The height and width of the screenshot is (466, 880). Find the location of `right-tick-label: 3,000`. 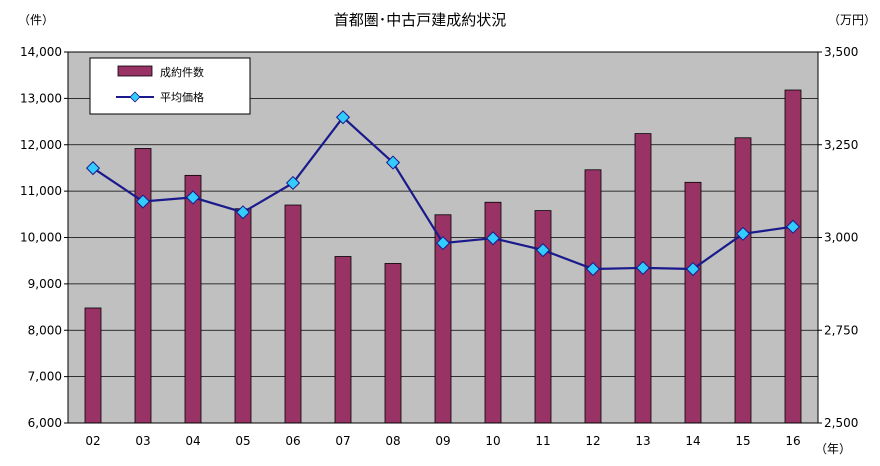

right-tick-label: 3,000 is located at coordinates (841, 238).